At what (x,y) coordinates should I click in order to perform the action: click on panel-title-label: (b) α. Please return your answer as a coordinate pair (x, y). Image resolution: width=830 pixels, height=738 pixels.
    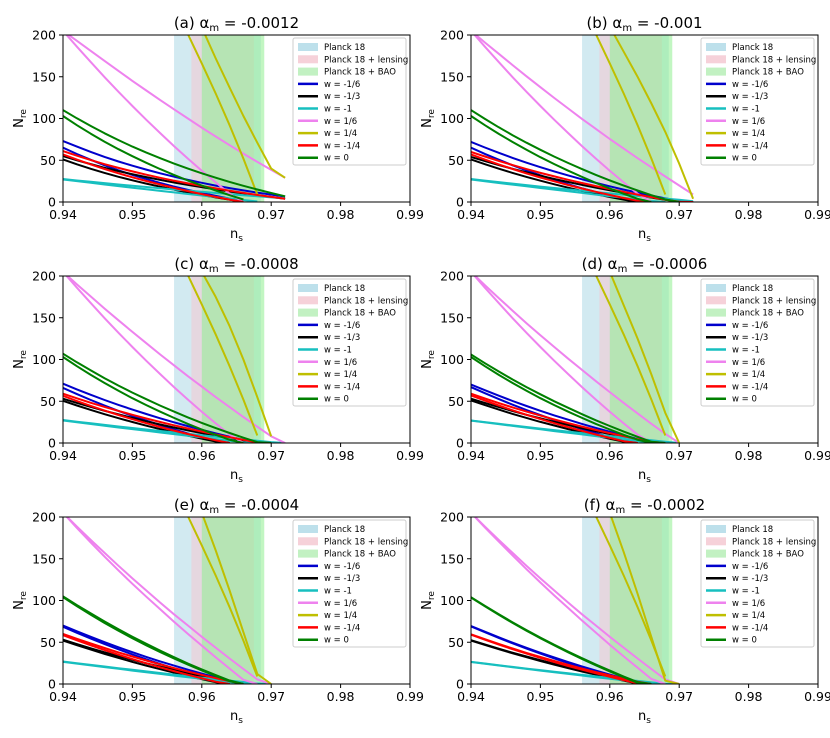
    Looking at the image, I should click on (604, 23).